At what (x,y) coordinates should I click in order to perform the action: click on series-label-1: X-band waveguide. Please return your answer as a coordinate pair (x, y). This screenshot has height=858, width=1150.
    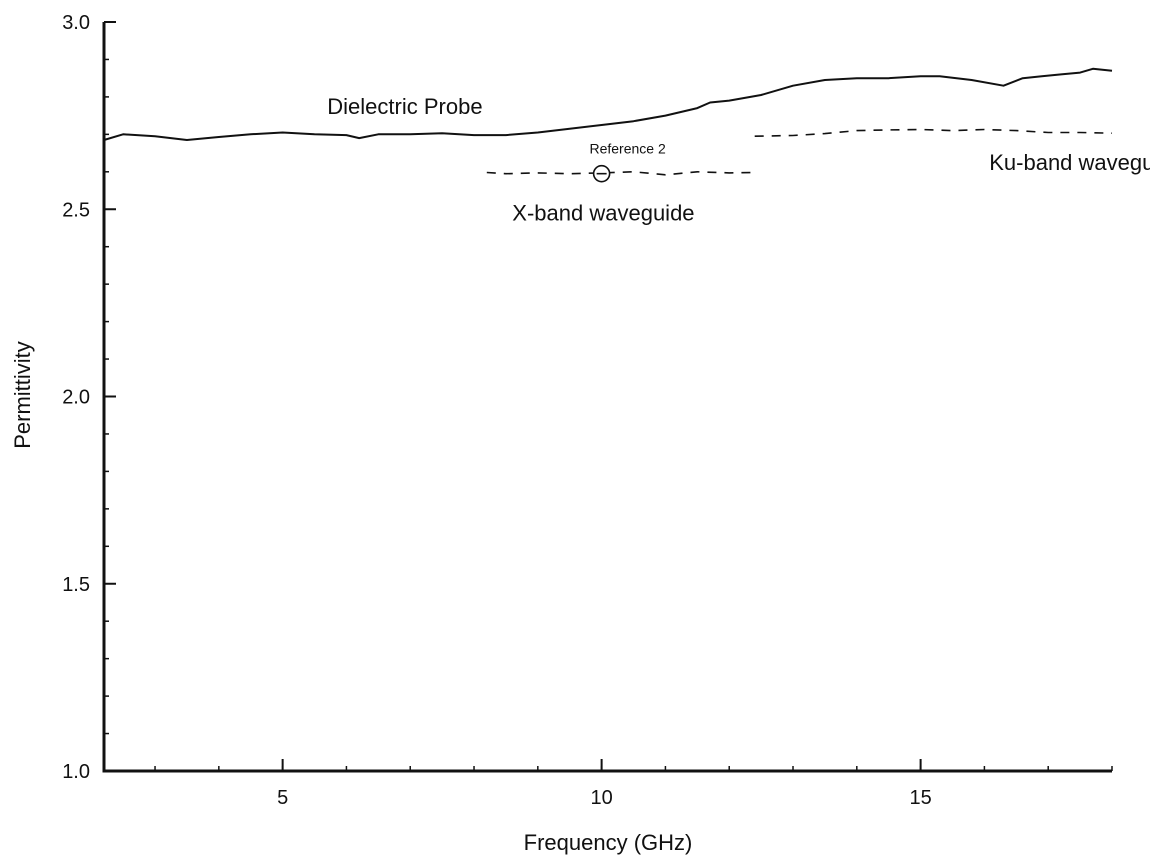
    Looking at the image, I should click on (603, 212).